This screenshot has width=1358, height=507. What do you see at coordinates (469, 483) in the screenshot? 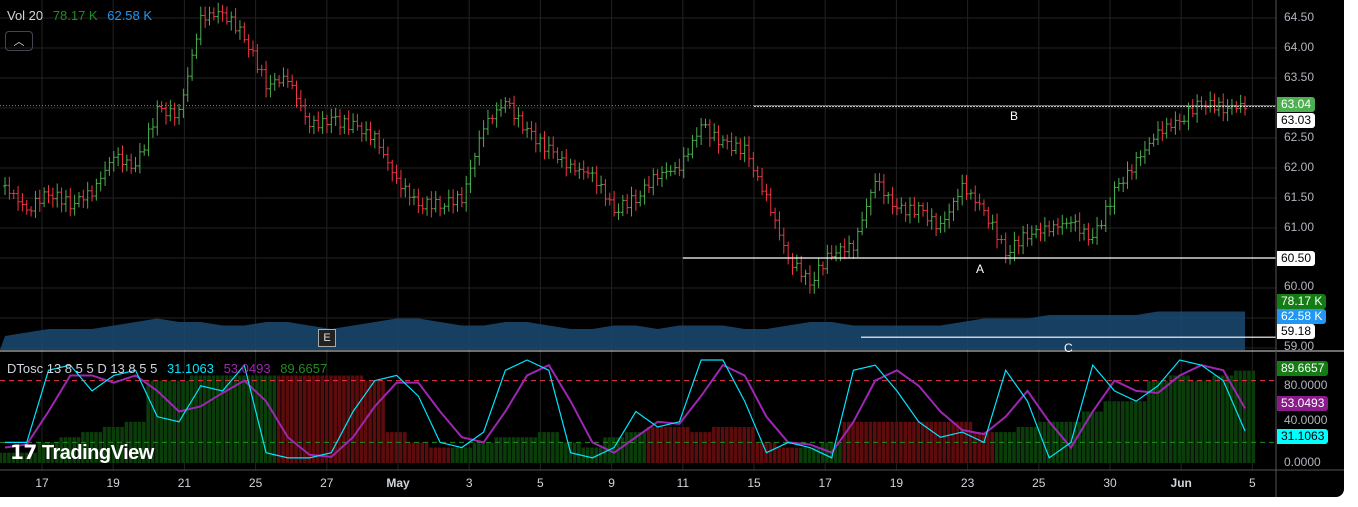
I see `time-tick-label: 3` at bounding box center [469, 483].